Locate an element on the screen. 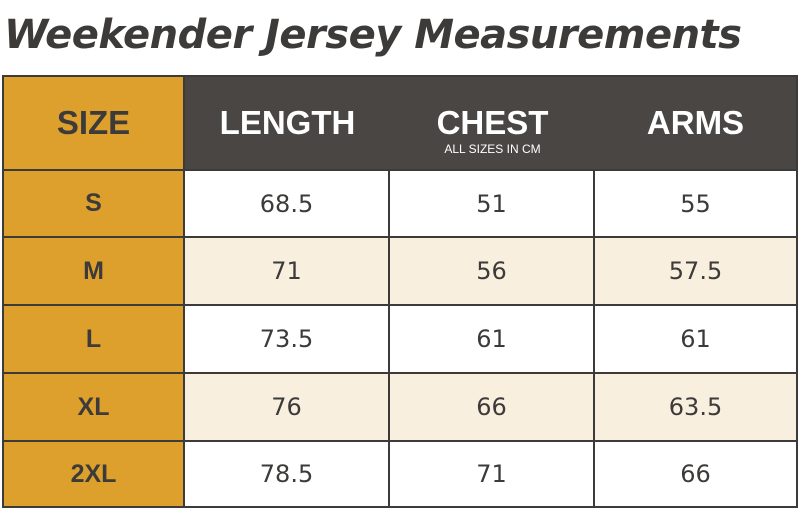  length-cell: 76 is located at coordinates (287, 407).